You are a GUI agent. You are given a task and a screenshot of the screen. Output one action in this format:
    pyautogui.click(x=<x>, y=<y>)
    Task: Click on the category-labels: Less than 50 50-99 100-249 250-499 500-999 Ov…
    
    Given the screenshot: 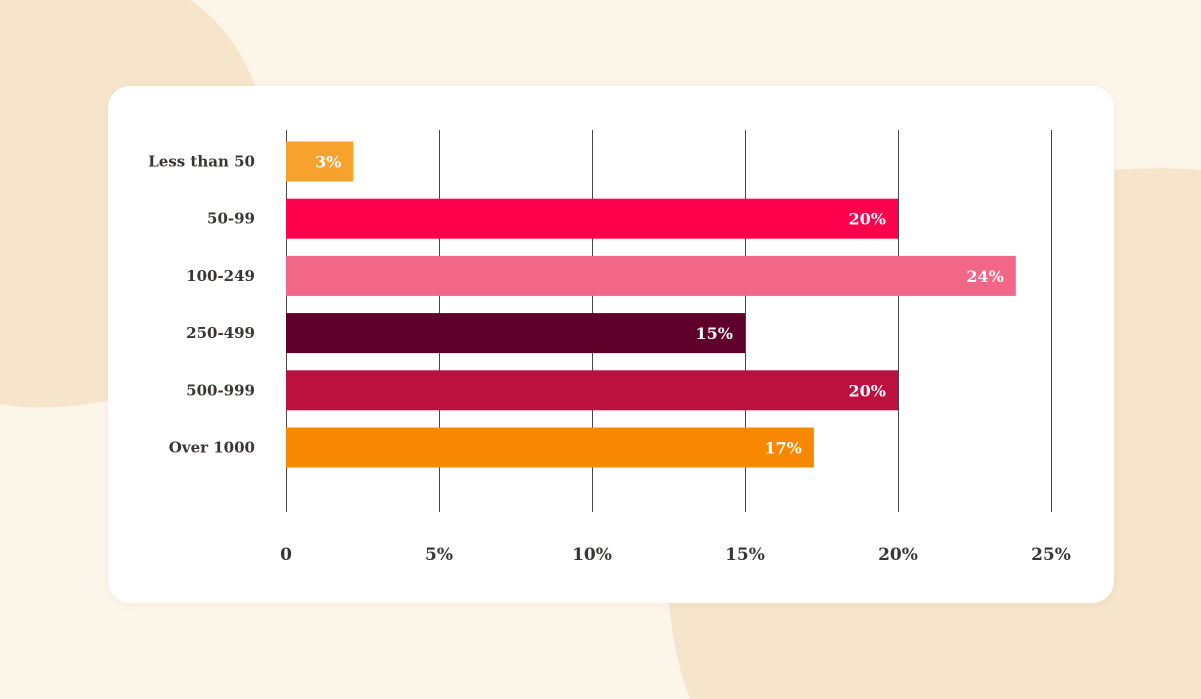 What is the action you would take?
    pyautogui.click(x=201, y=305)
    